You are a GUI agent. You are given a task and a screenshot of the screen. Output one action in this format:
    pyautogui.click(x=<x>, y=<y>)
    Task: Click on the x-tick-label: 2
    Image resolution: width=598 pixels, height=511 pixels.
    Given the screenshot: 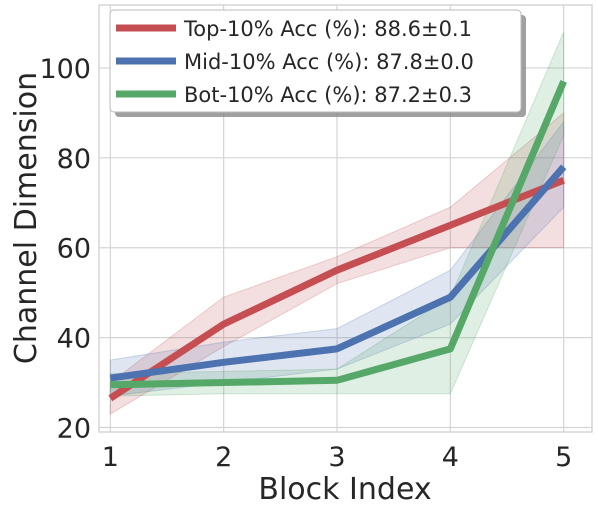 What is the action you would take?
    pyautogui.click(x=223, y=457)
    